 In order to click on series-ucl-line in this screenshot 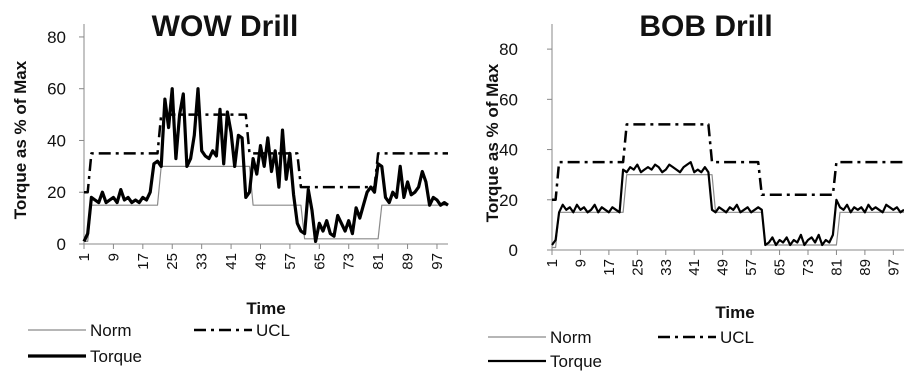, I will do `click(728, 162)`.